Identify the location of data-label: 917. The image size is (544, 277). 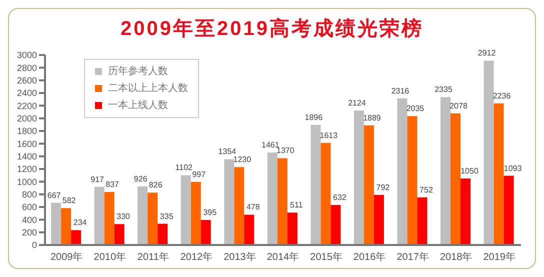
(97, 179).